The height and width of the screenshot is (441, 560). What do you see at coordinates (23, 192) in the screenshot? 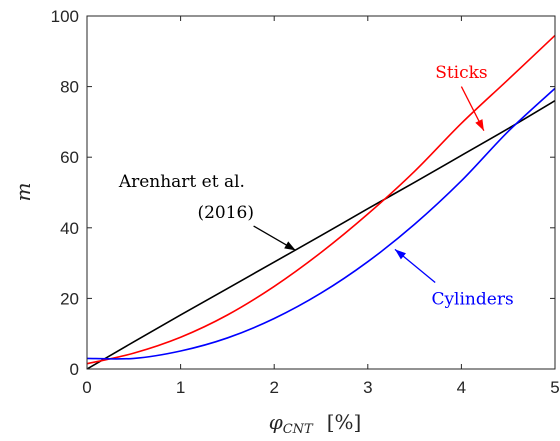
I see `y-axis-label: m` at bounding box center [23, 192].